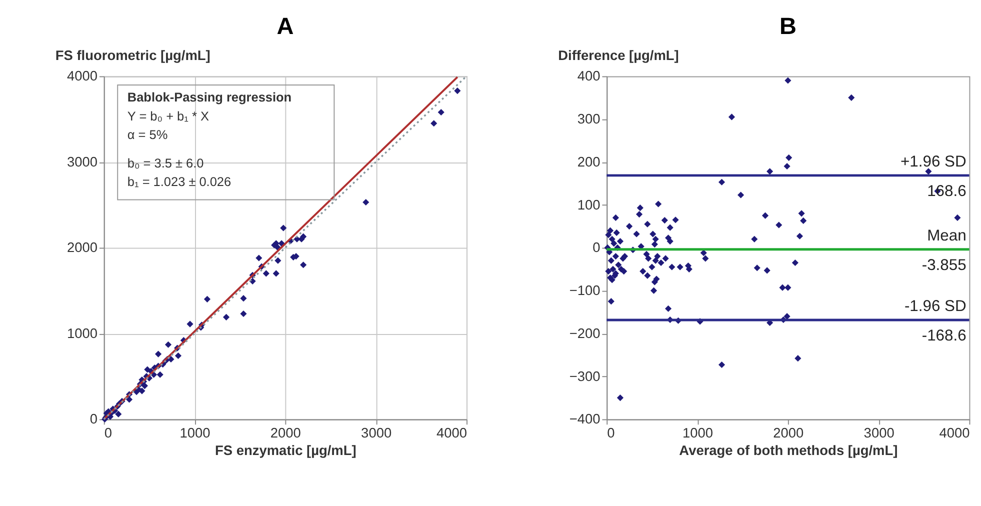 The image size is (981, 506). Describe the element at coordinates (946, 236) in the screenshot. I see `ref-line-label: Mean` at that location.